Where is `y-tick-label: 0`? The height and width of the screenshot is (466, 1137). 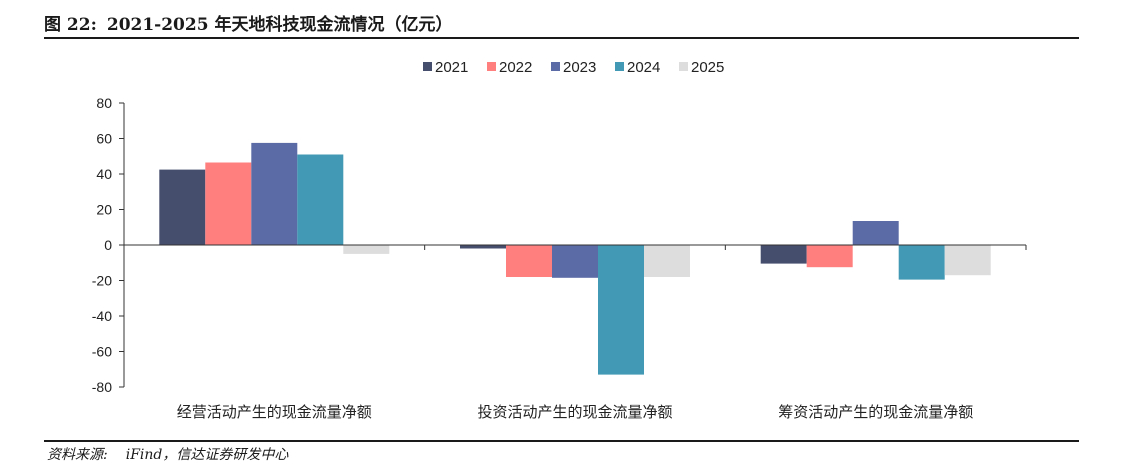
y-tick-label: 0 is located at coordinates (108, 245).